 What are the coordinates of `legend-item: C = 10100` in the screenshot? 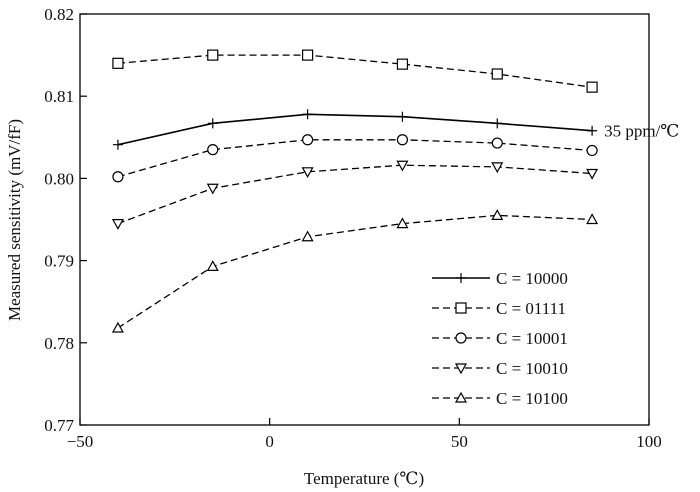 It's located at (500, 398).